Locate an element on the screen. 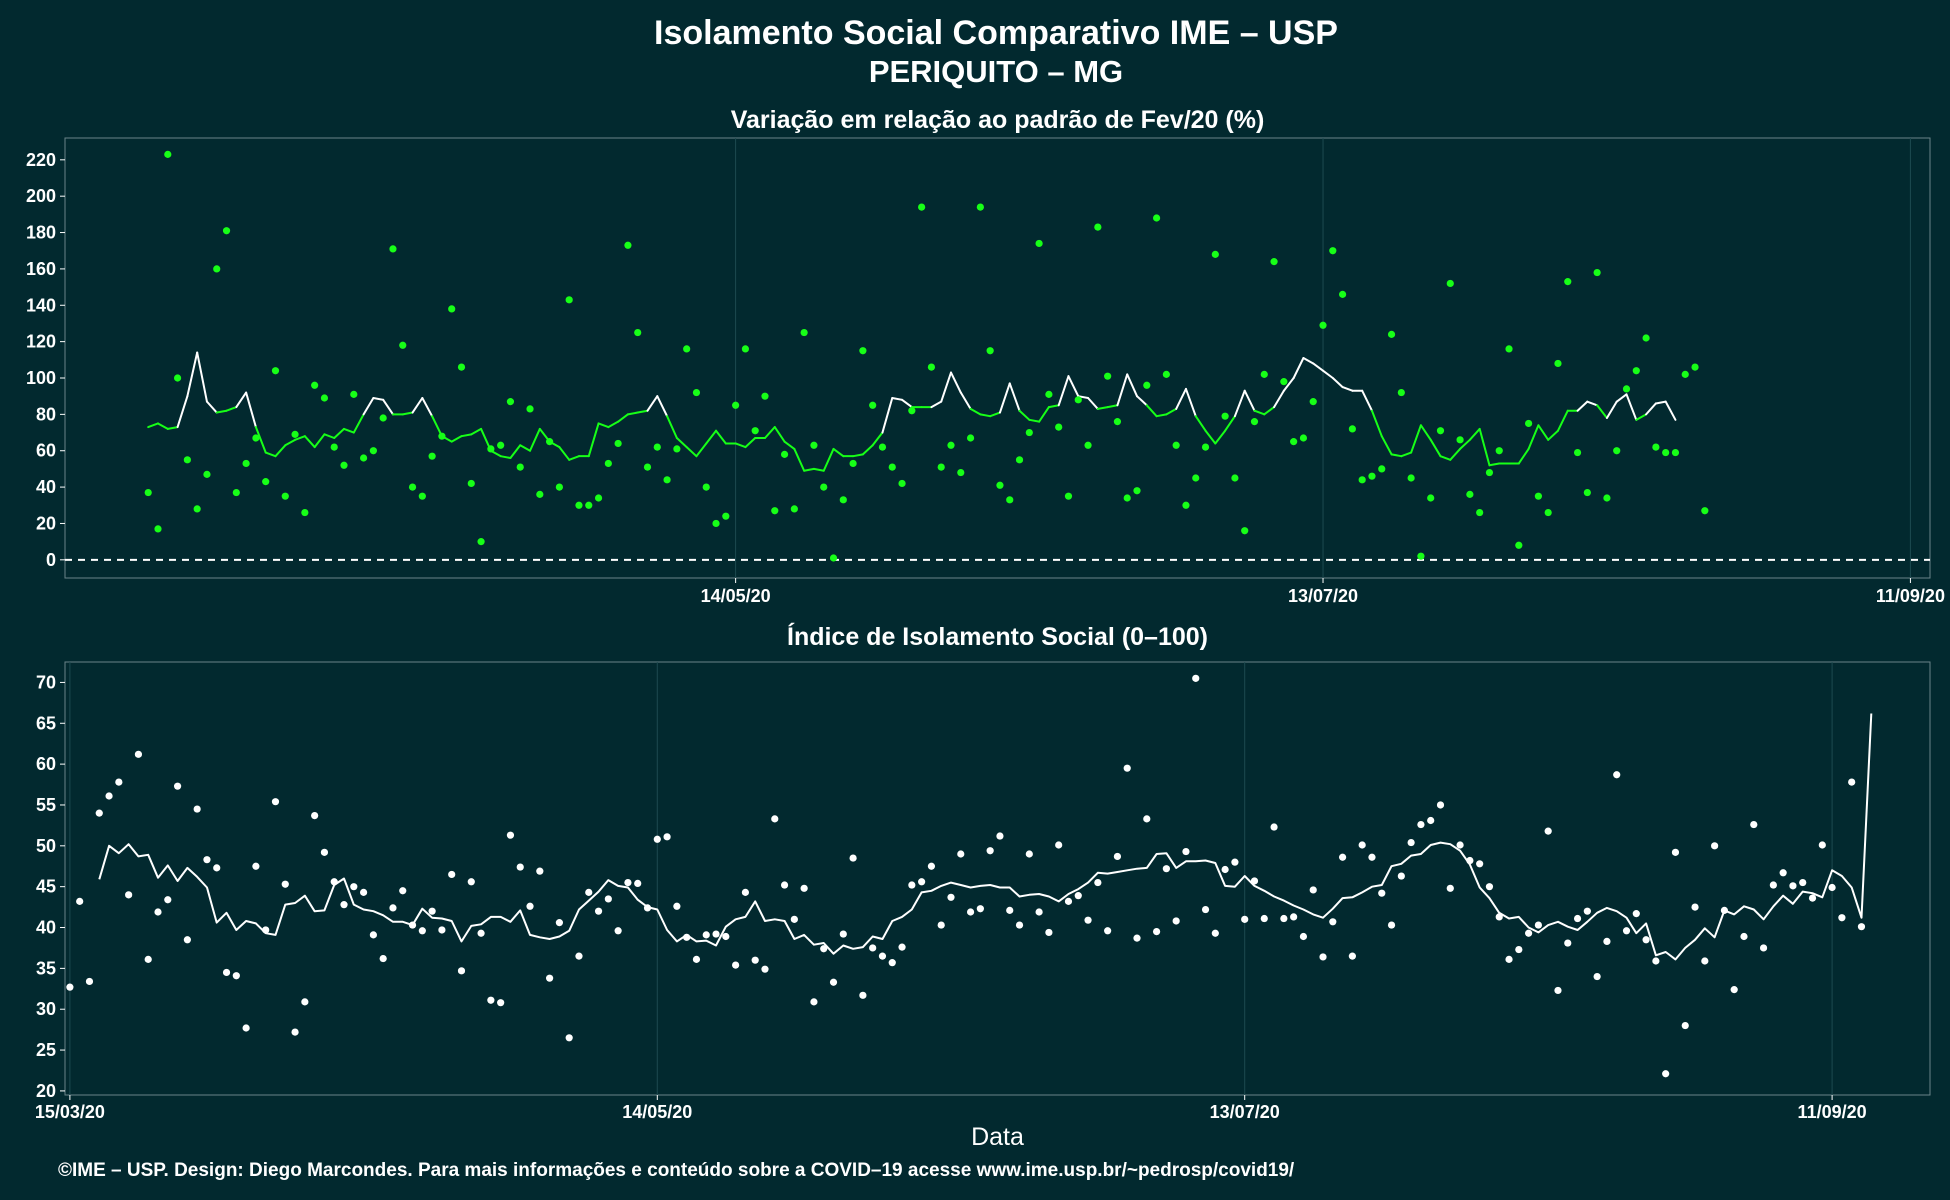 This screenshot has width=1950, height=1200. y-tick-label: 45 is located at coordinates (46, 887).